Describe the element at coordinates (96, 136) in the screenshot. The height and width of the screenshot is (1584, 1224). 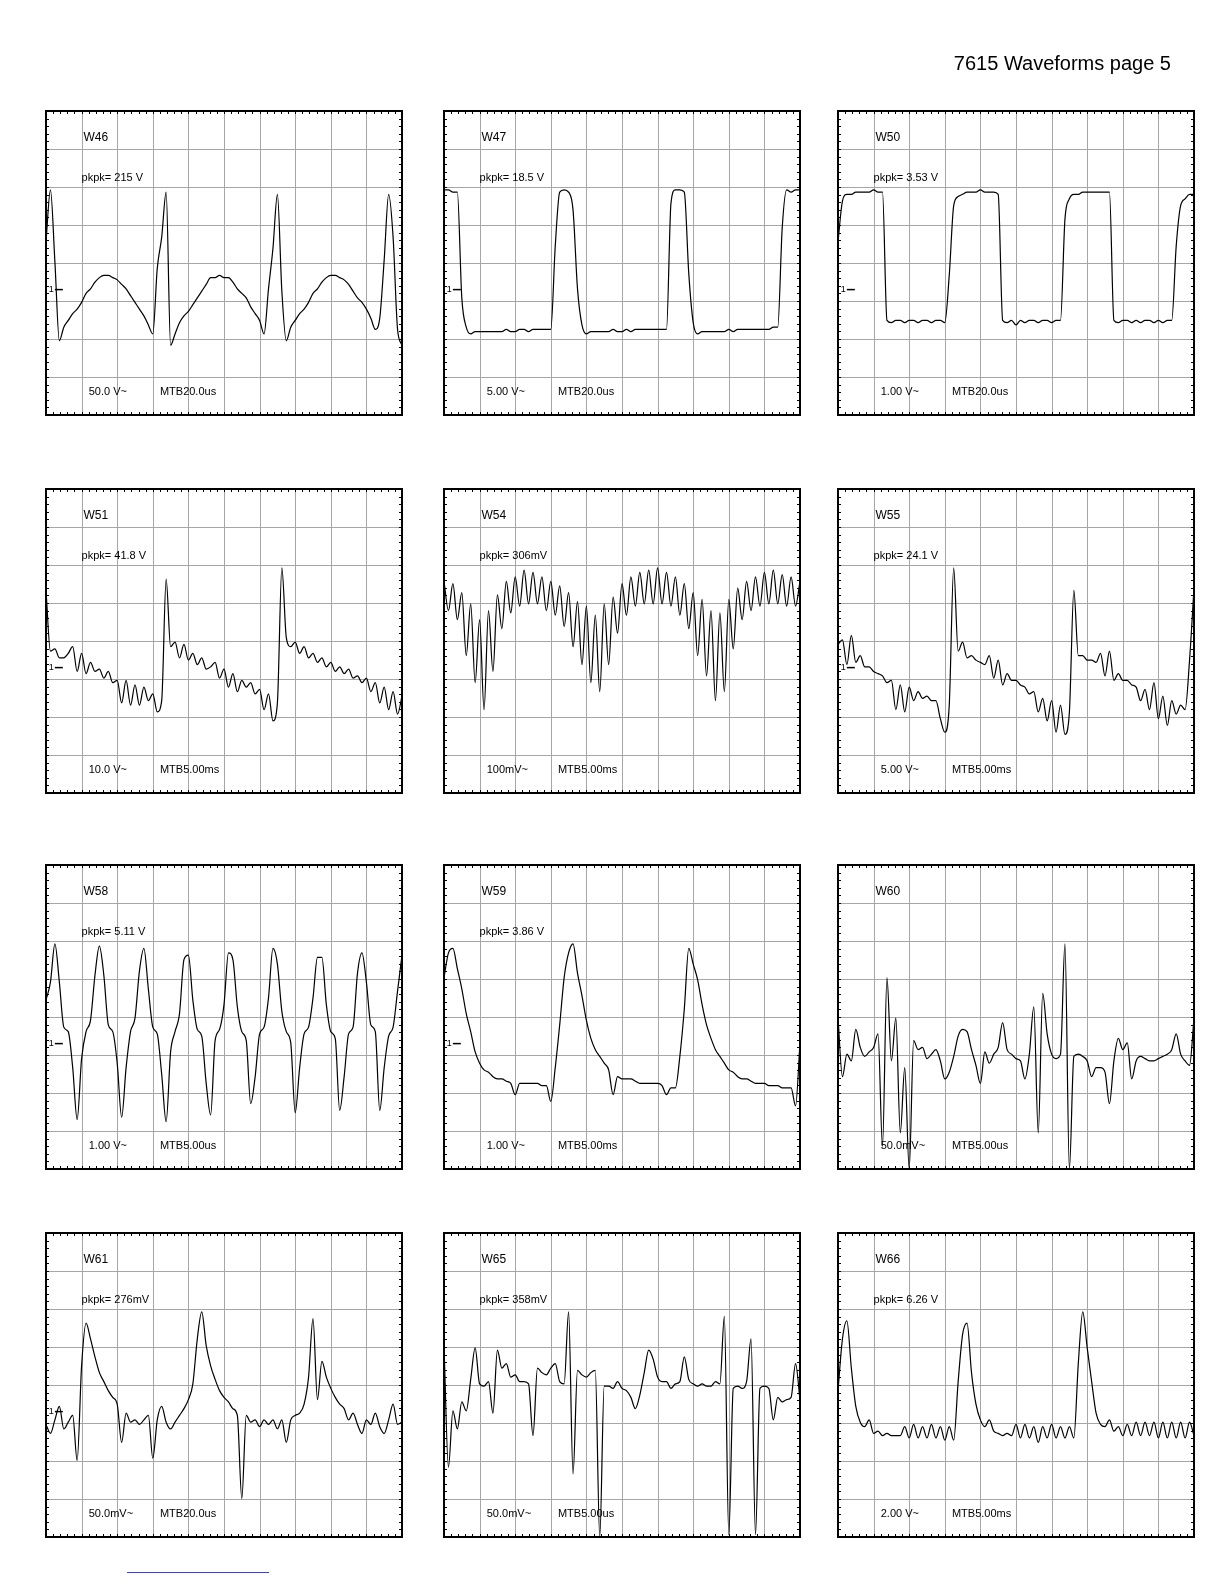
I see `chart-title: W46` at that location.